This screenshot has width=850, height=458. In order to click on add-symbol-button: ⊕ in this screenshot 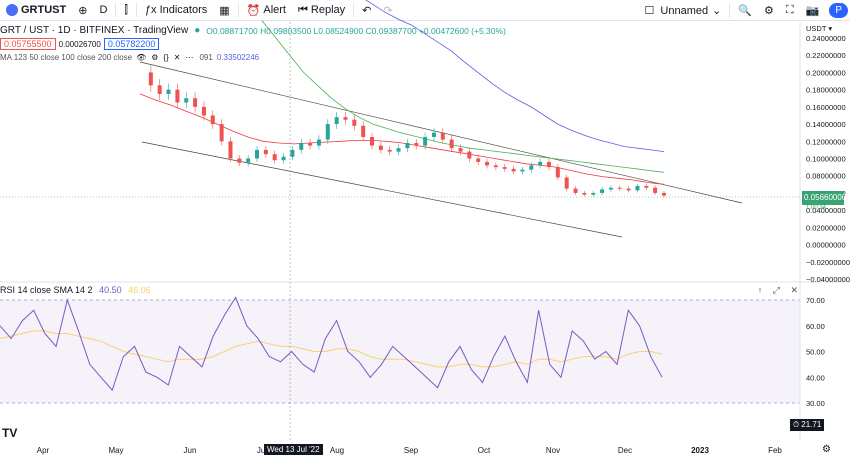, I will do `click(82, 10)`.